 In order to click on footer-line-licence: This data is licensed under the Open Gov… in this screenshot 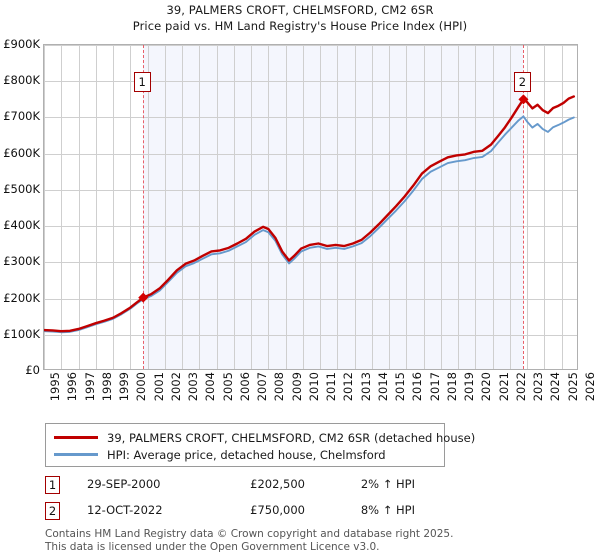, I will do `click(212, 546)`.